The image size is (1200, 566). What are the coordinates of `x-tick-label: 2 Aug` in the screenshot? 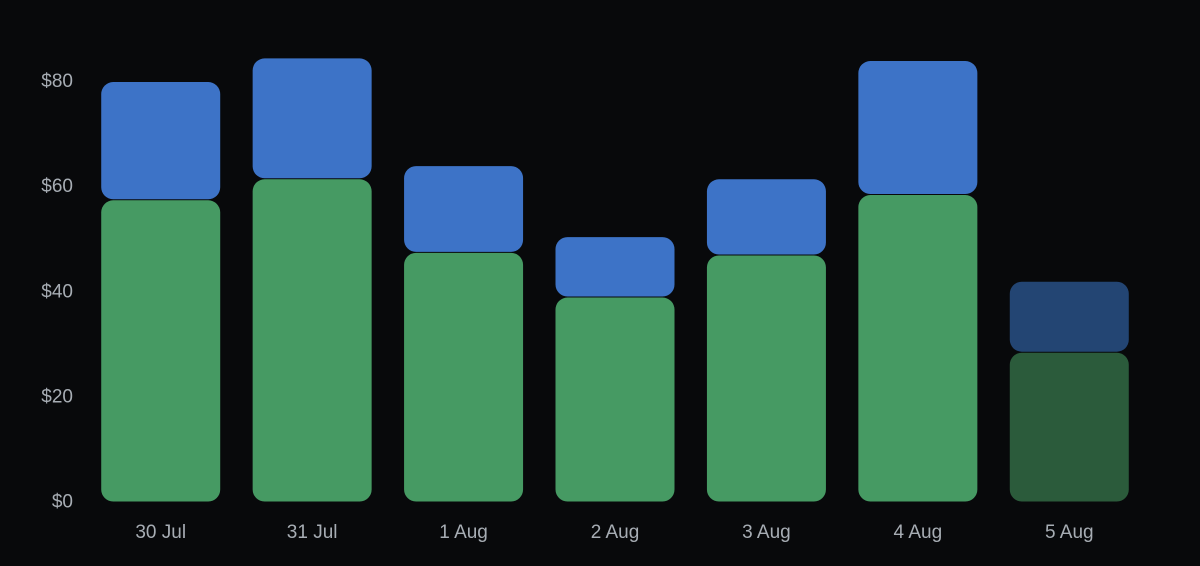 It's located at (615, 532).